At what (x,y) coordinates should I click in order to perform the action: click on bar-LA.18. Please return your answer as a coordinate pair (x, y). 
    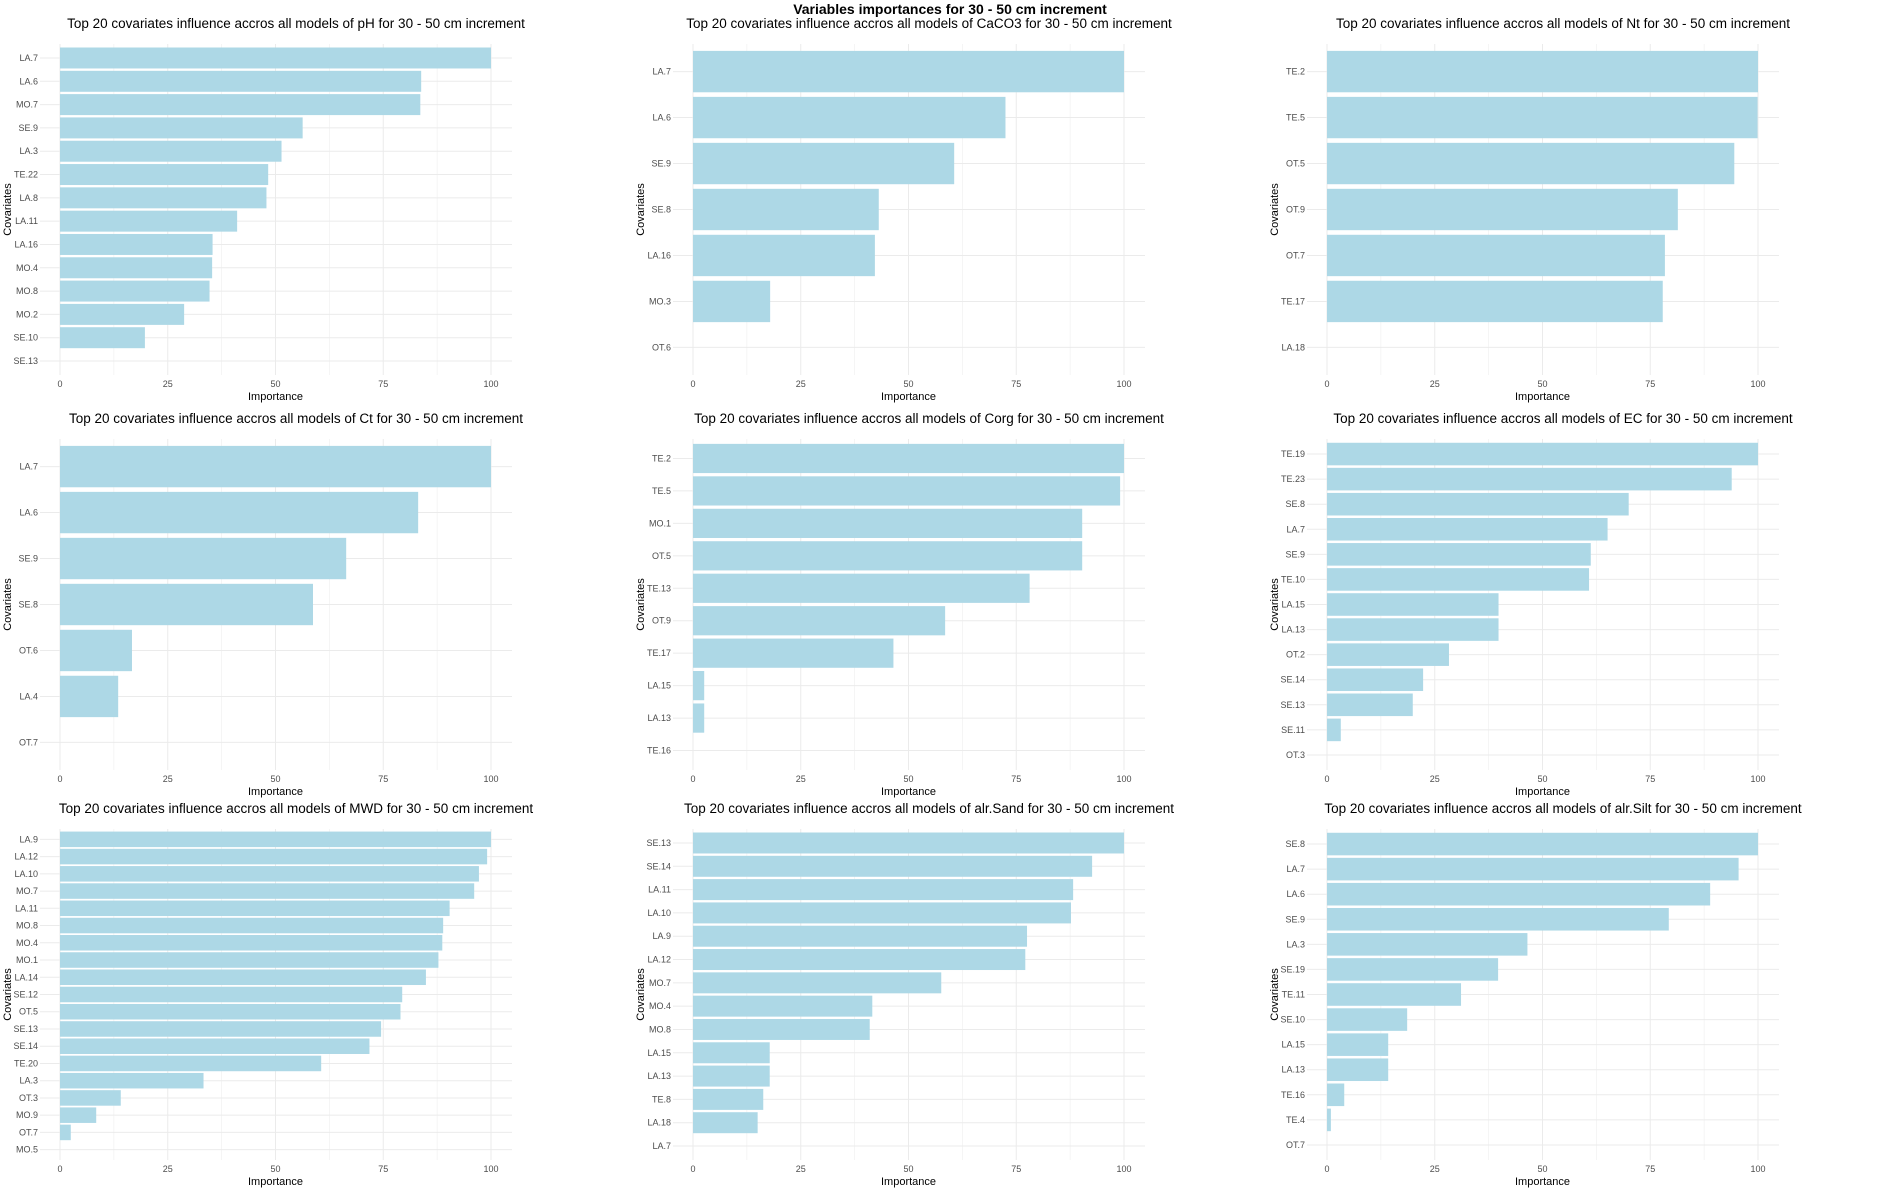
    Looking at the image, I should click on (725, 1123).